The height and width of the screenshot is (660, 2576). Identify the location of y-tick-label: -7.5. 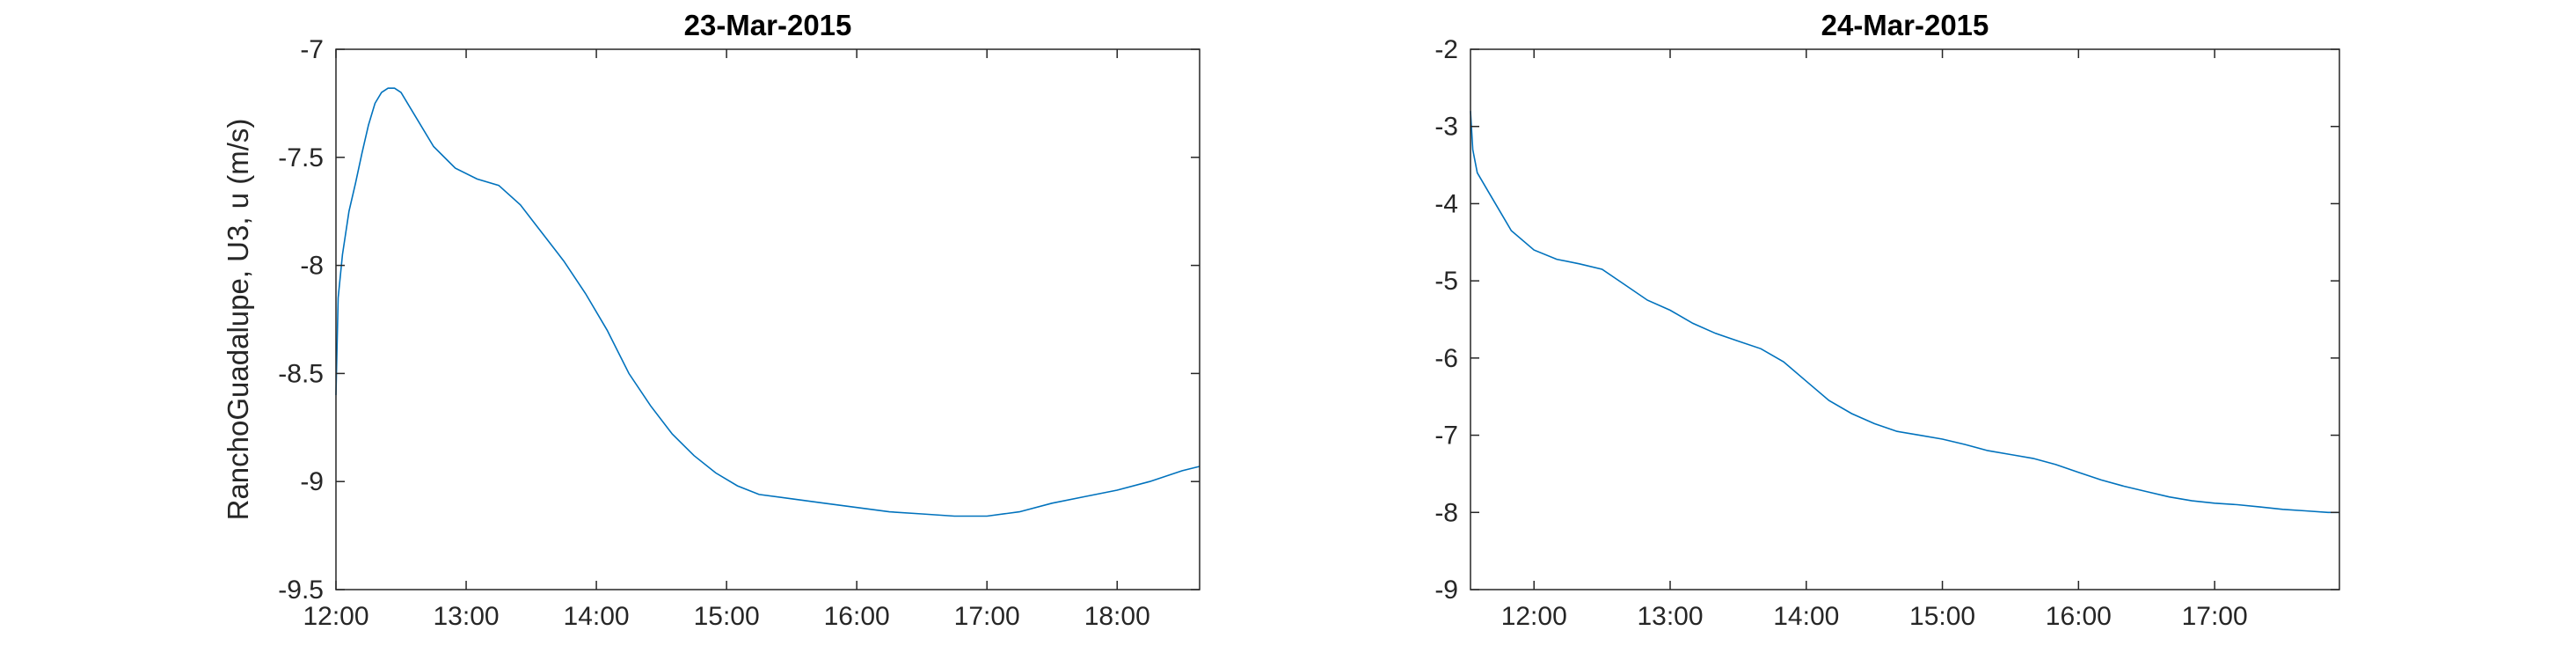
(301, 158).